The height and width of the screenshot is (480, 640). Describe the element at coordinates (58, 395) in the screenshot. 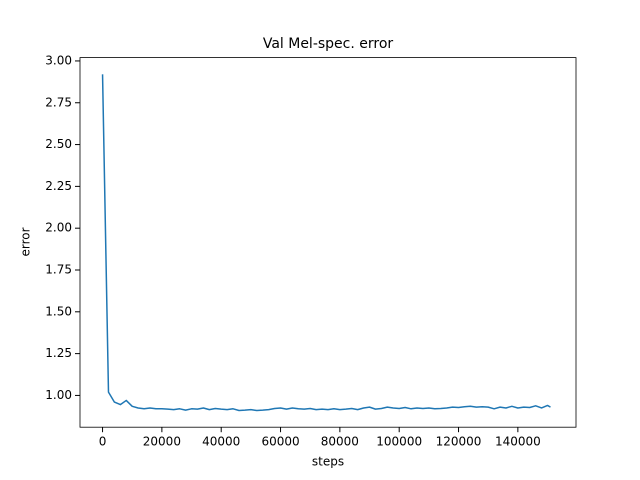

I see `y-tick-label: 1.00` at that location.